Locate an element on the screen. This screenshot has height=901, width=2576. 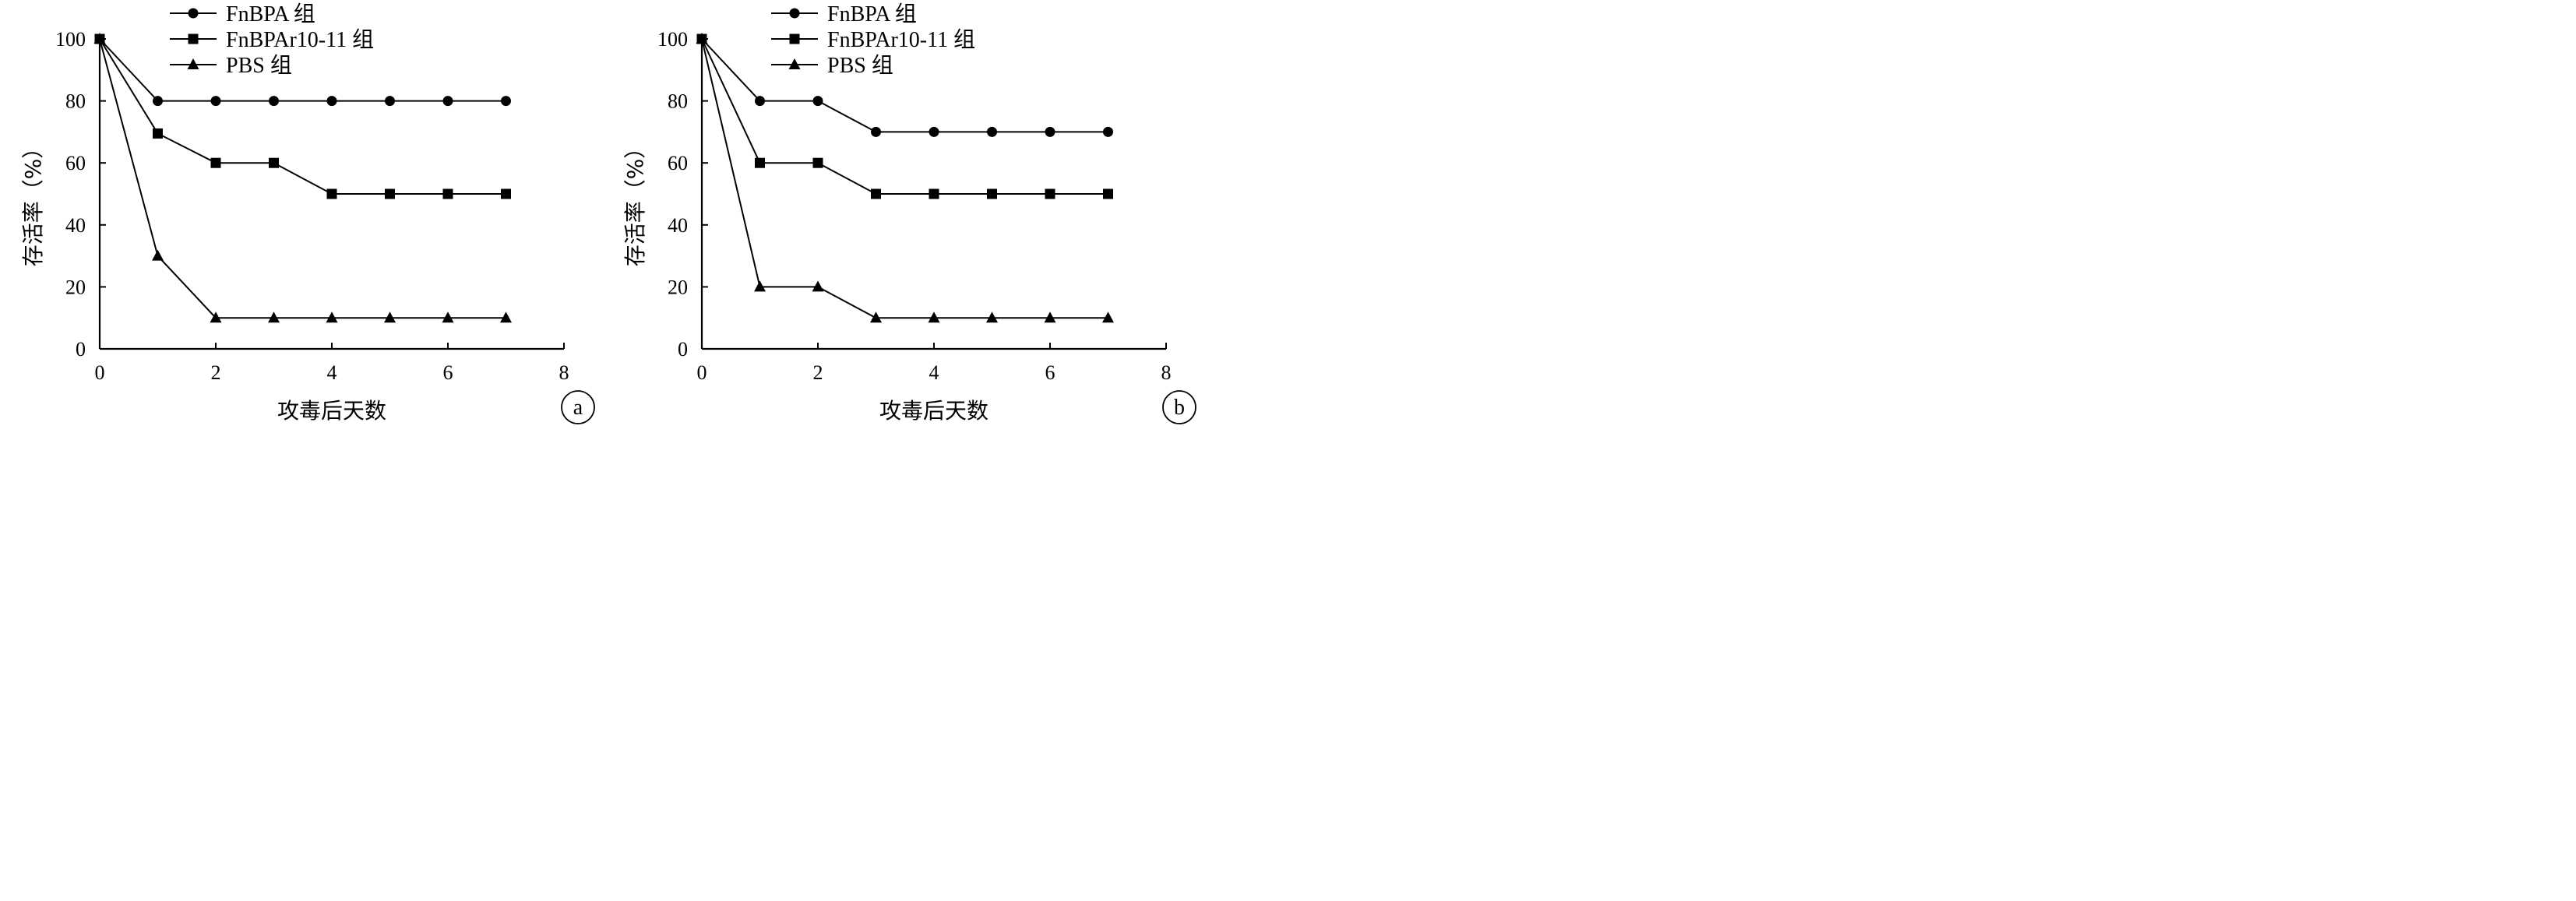
panel-label: b is located at coordinates (1179, 408).